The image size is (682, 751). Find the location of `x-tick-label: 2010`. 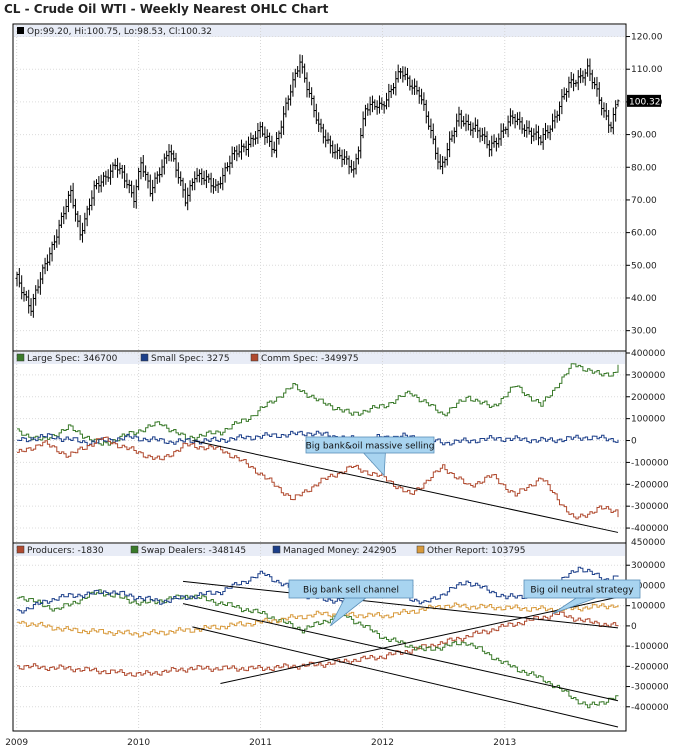

x-tick-label: 2010 is located at coordinates (138, 743).